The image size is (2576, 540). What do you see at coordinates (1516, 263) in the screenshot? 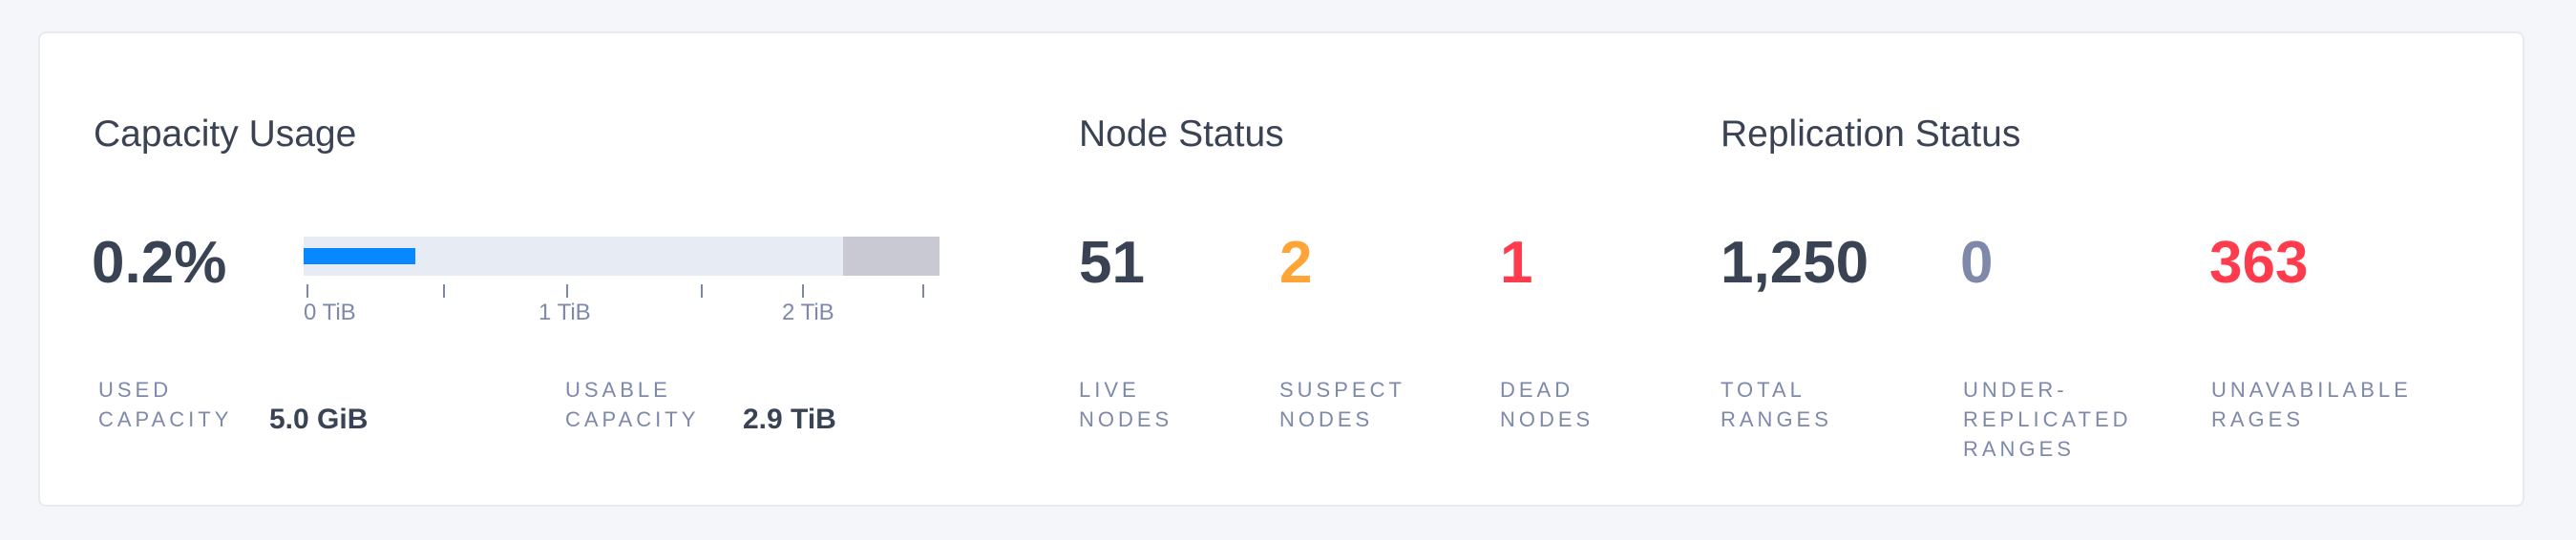
I see `dead-nodes-count: 1` at bounding box center [1516, 263].